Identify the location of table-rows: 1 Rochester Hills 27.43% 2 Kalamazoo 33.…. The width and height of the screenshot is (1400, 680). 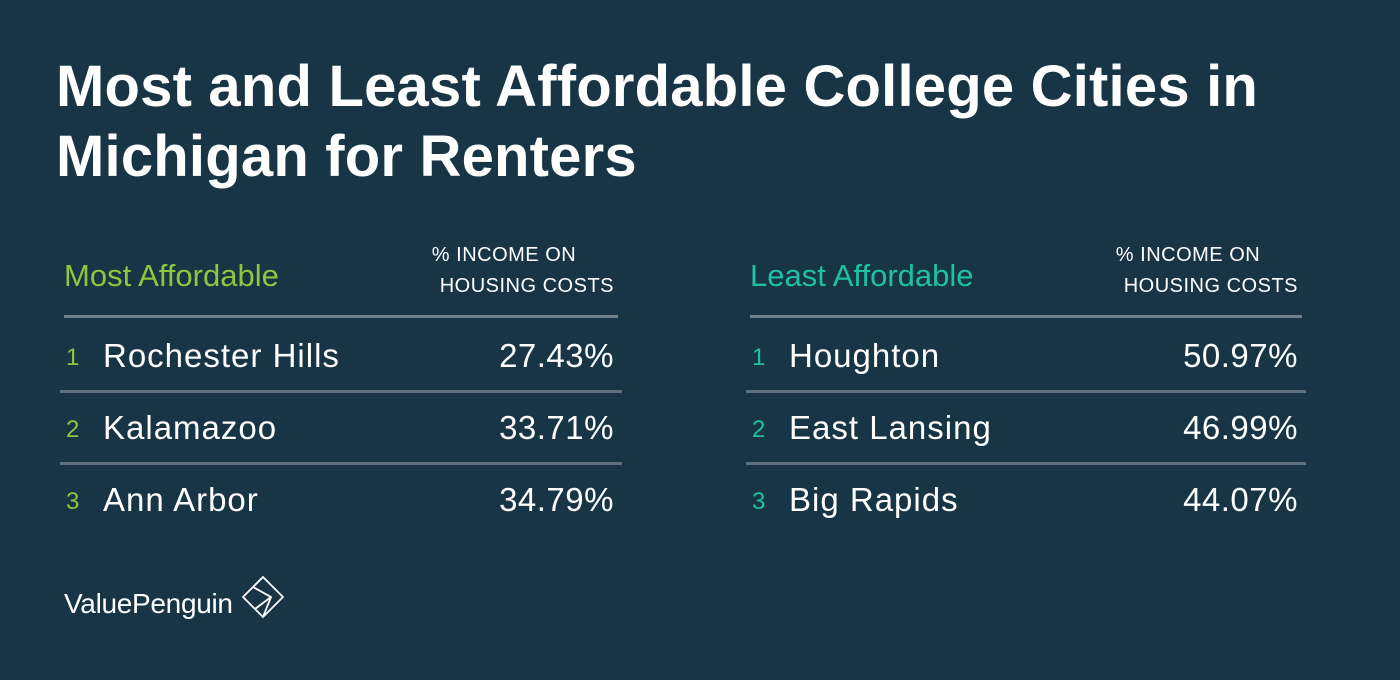
(341, 428).